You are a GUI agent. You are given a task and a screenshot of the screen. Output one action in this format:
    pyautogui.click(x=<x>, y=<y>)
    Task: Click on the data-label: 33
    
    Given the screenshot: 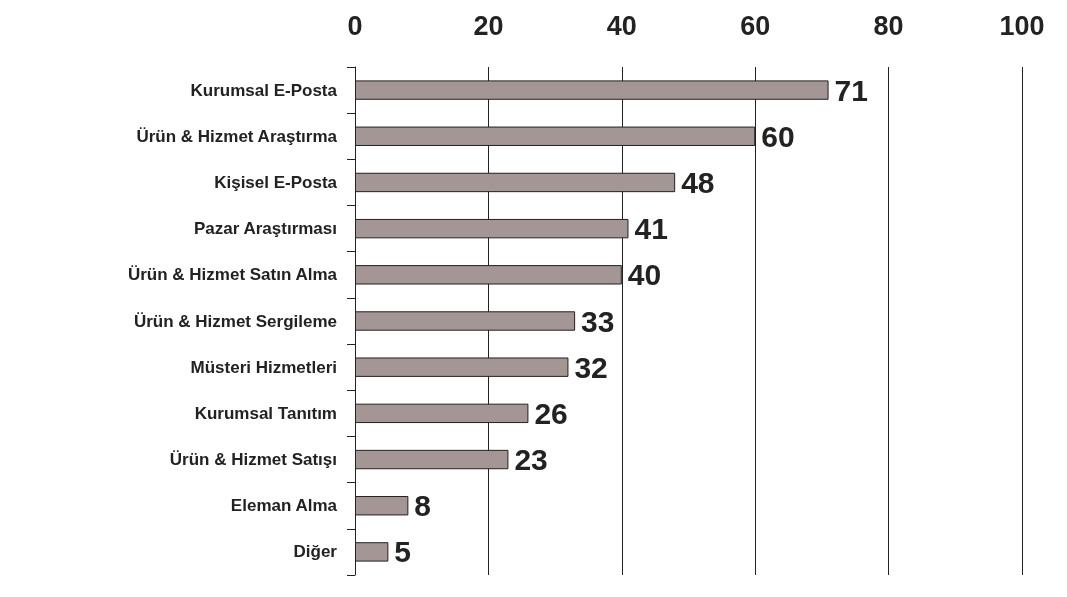 What is the action you would take?
    pyautogui.click(x=598, y=321)
    